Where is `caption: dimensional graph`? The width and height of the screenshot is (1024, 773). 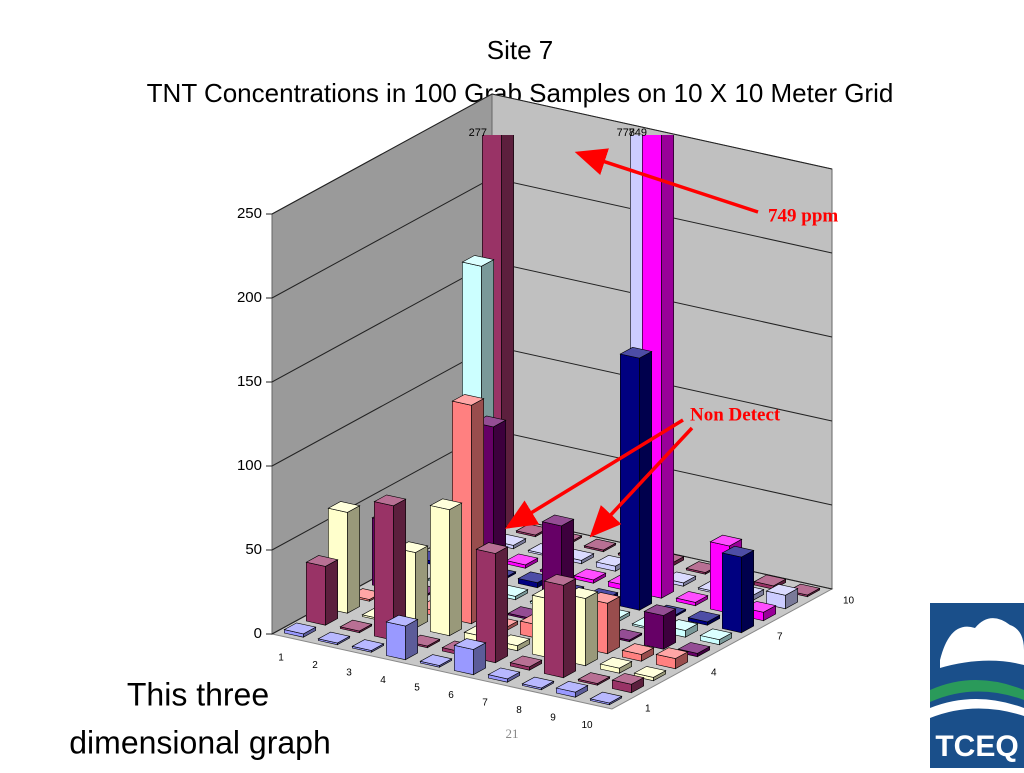 caption: dimensional graph is located at coordinates (200, 742).